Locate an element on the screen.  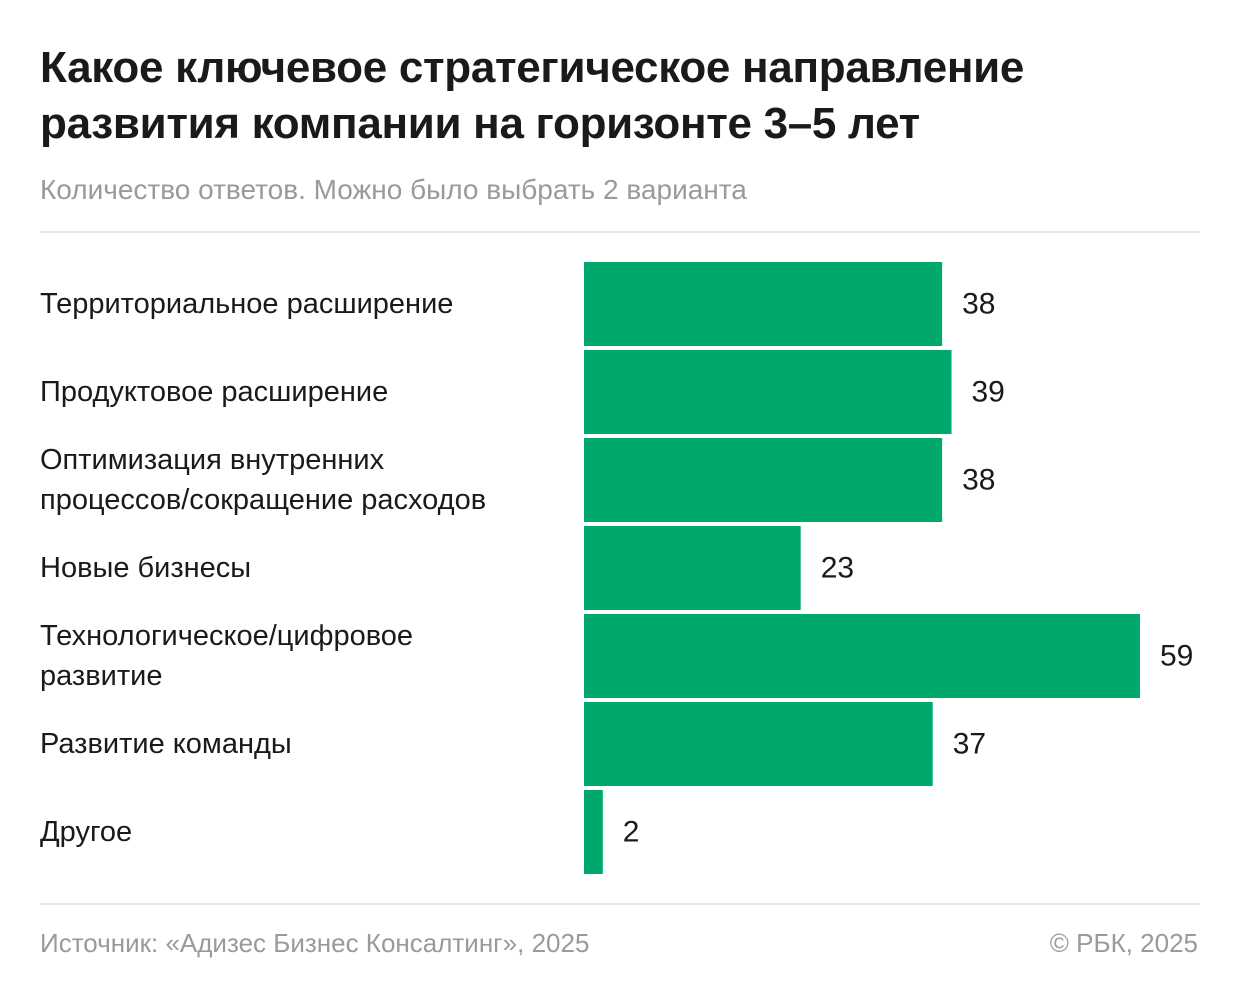
category-label-2: Продуктовое расширение is located at coordinates (214, 392).